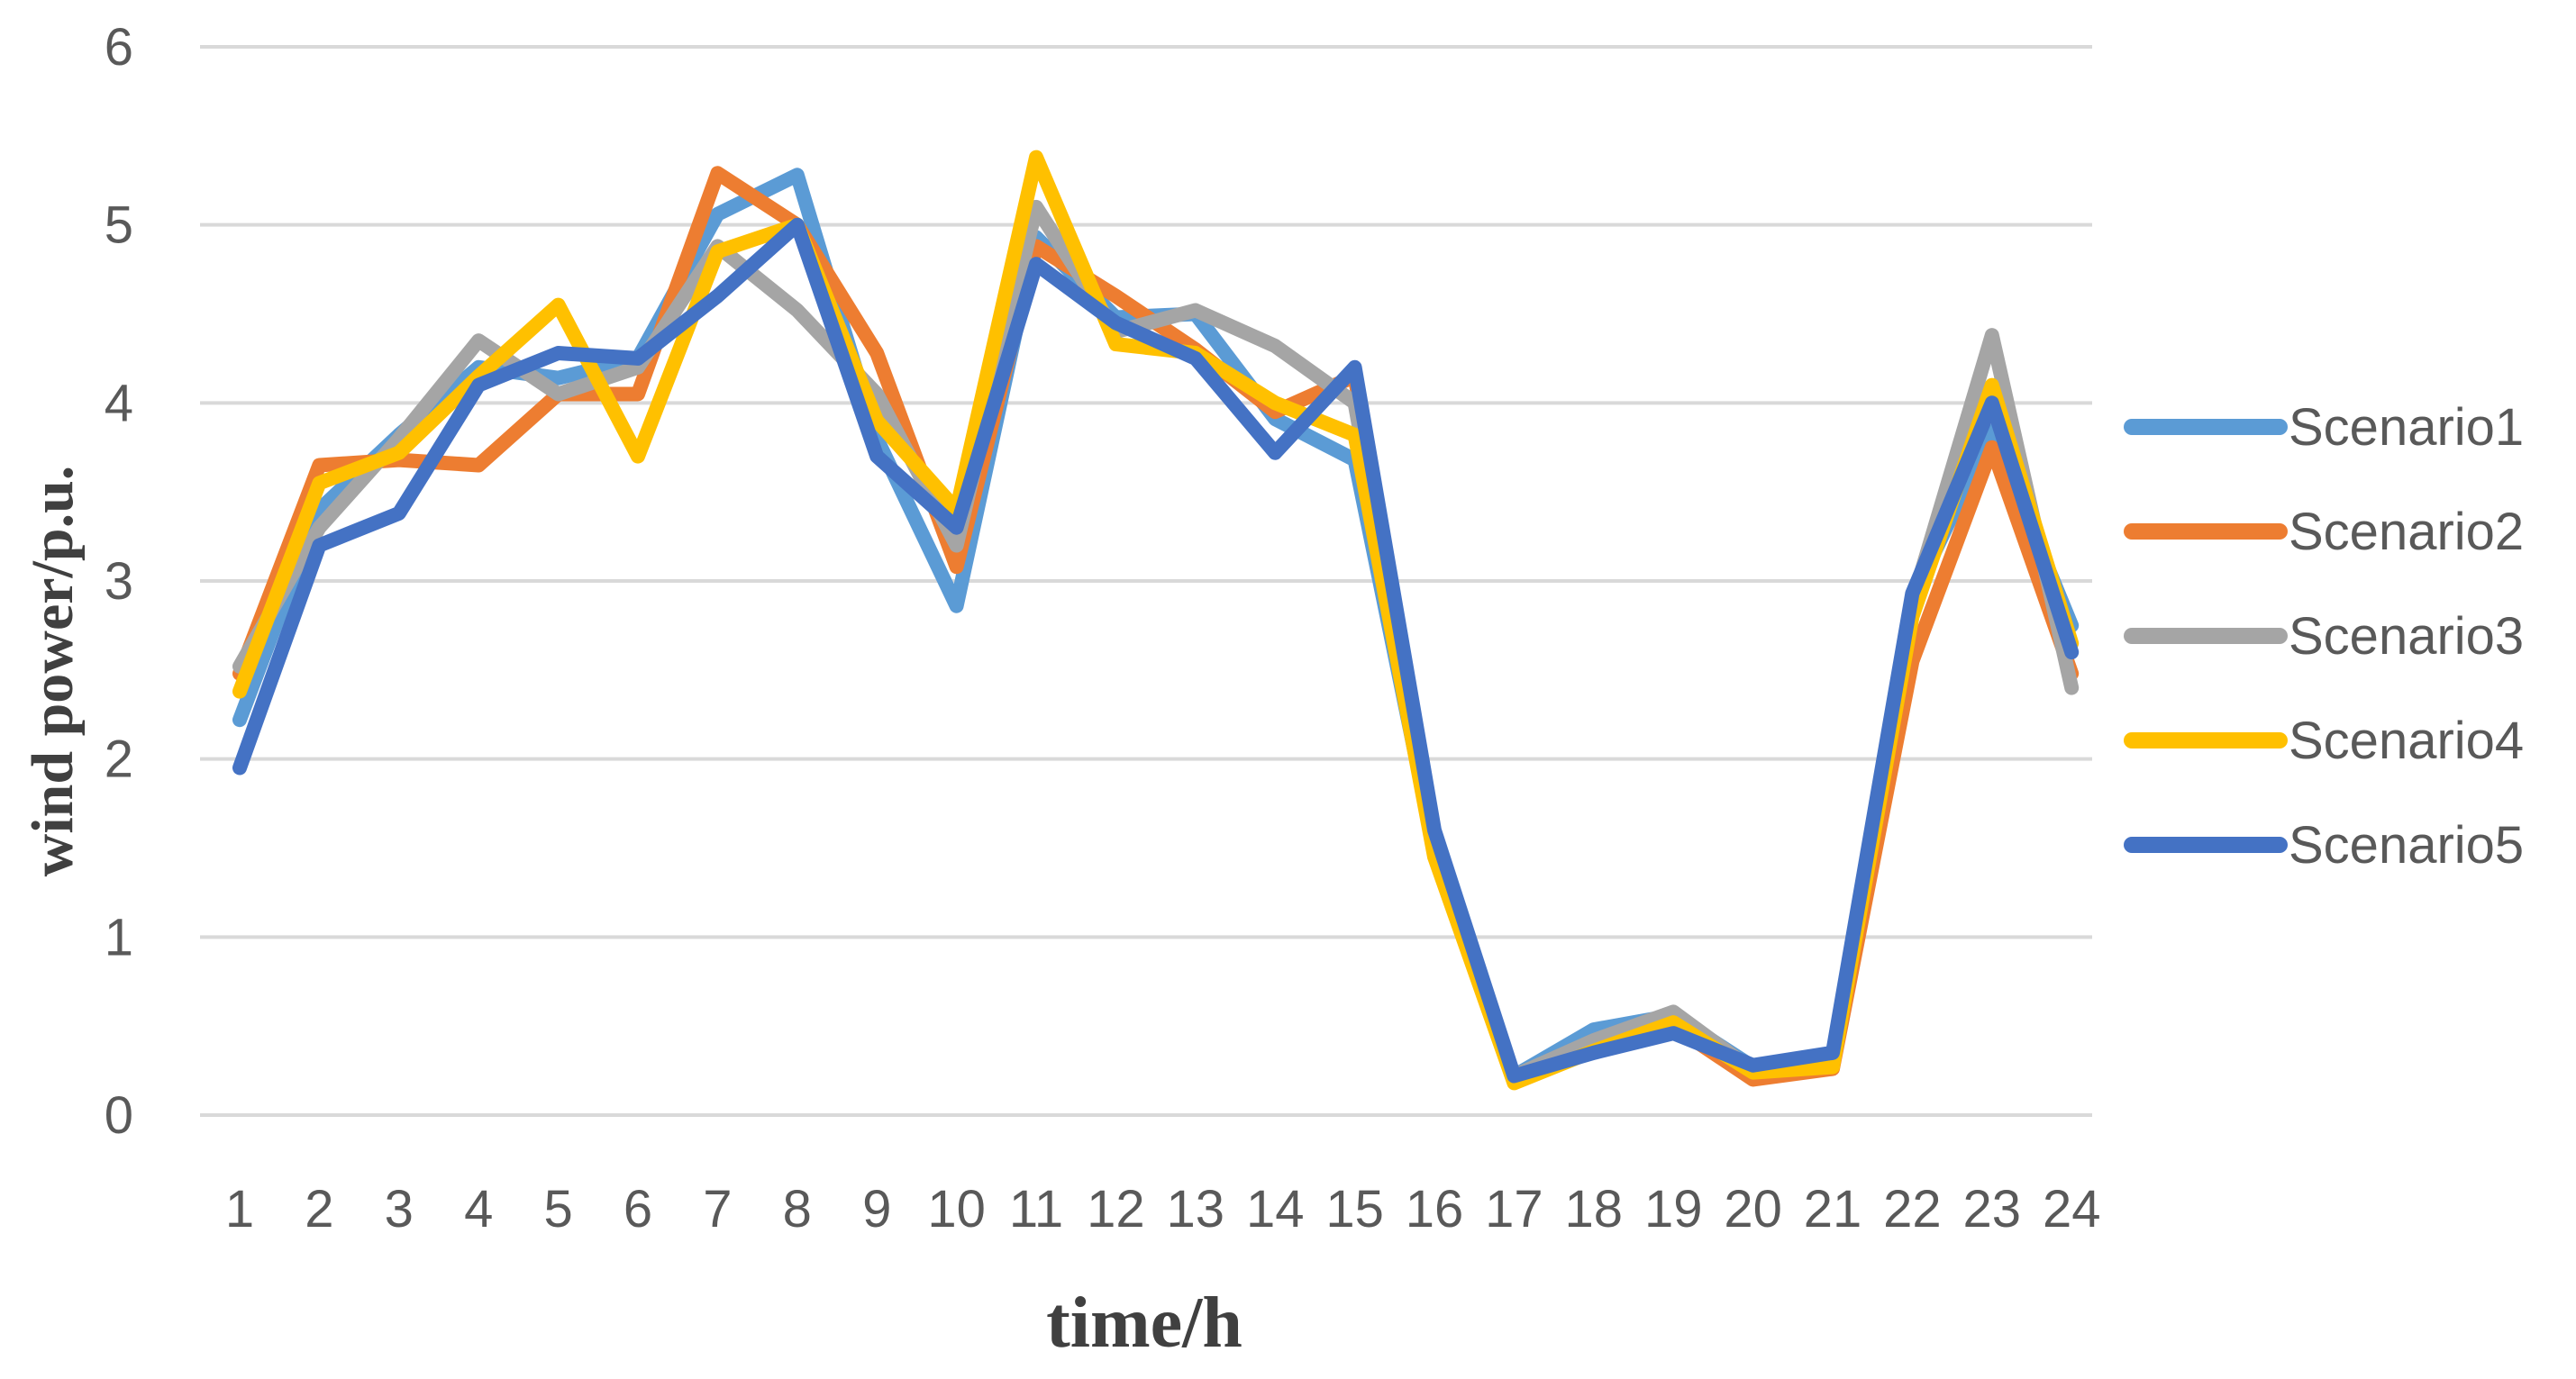 Image resolution: width=2576 pixels, height=1379 pixels. I want to click on y-axis-ticks: 0 1 2 3 4 5 6, so click(119, 581).